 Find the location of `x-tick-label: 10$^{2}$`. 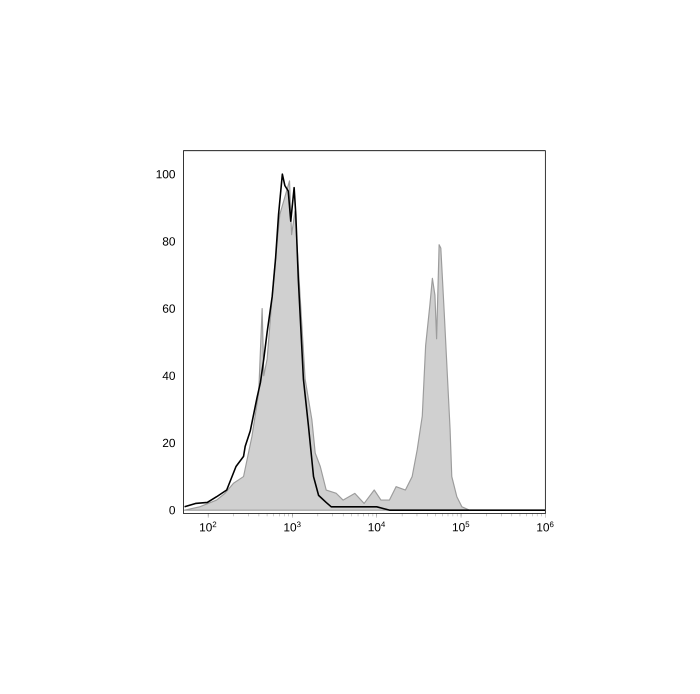

x-tick-label: 10$^{2}$ is located at coordinates (208, 527).